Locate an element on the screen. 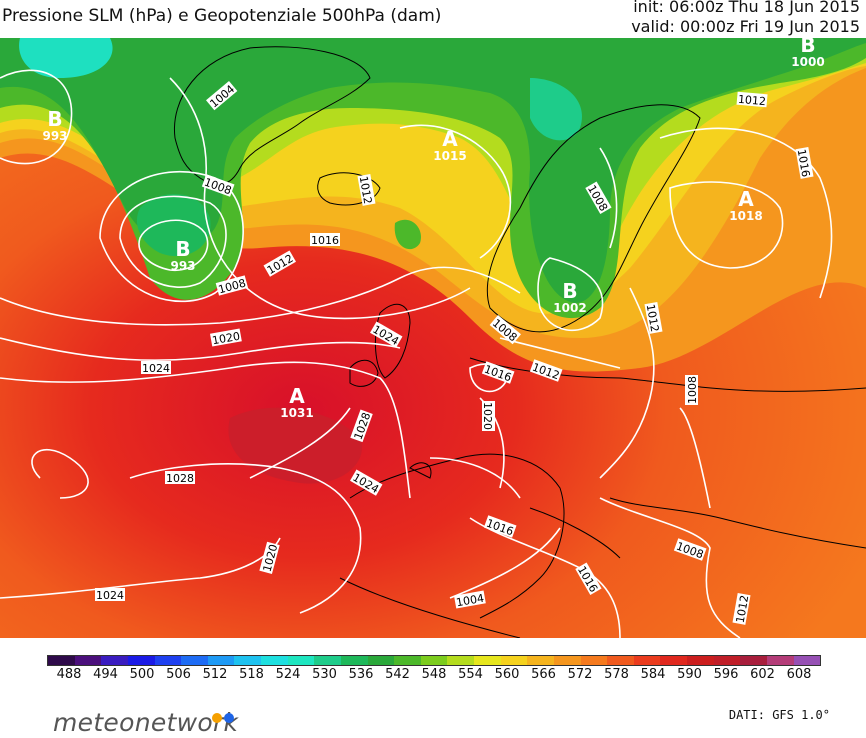 The image size is (866, 738). colorbar-tick-label: 602 is located at coordinates (762, 674).